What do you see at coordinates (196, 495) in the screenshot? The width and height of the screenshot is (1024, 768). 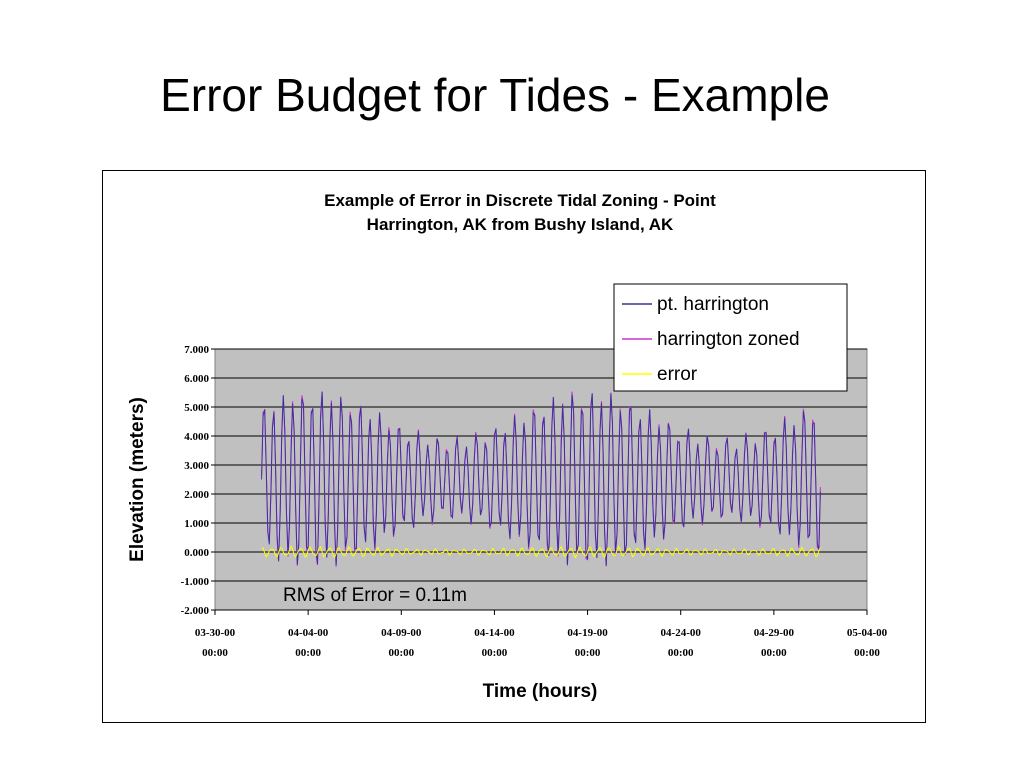 I see `y-tick-label: 2.000` at bounding box center [196, 495].